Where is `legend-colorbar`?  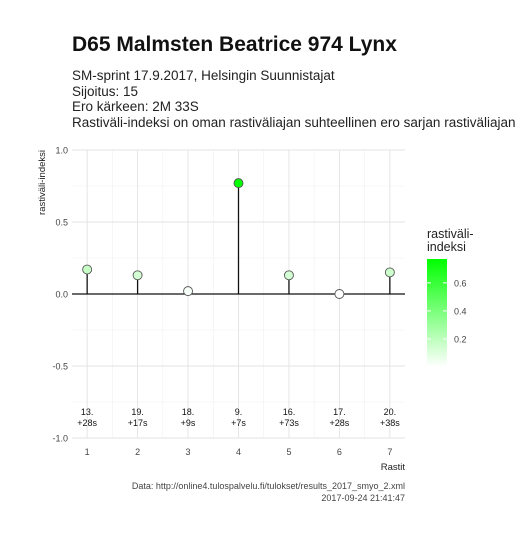
legend-colorbar is located at coordinates (437, 313).